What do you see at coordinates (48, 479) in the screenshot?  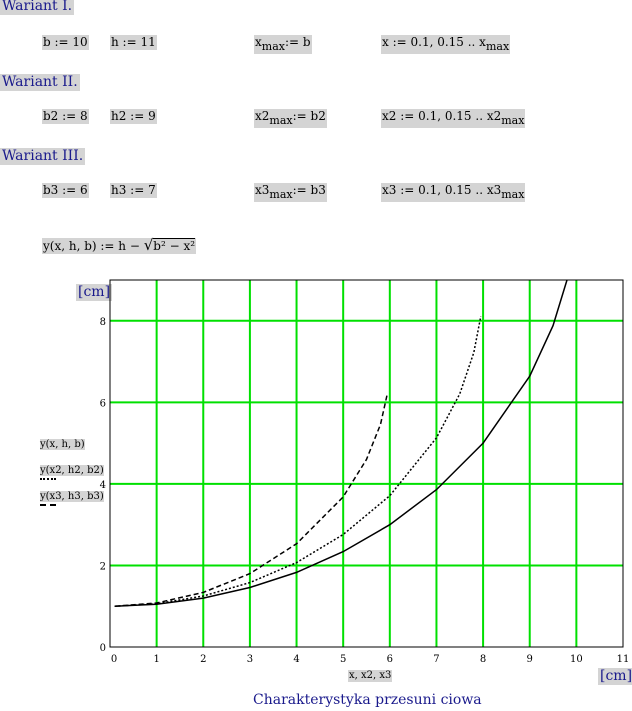 I see `legend-swatch-dotted` at bounding box center [48, 479].